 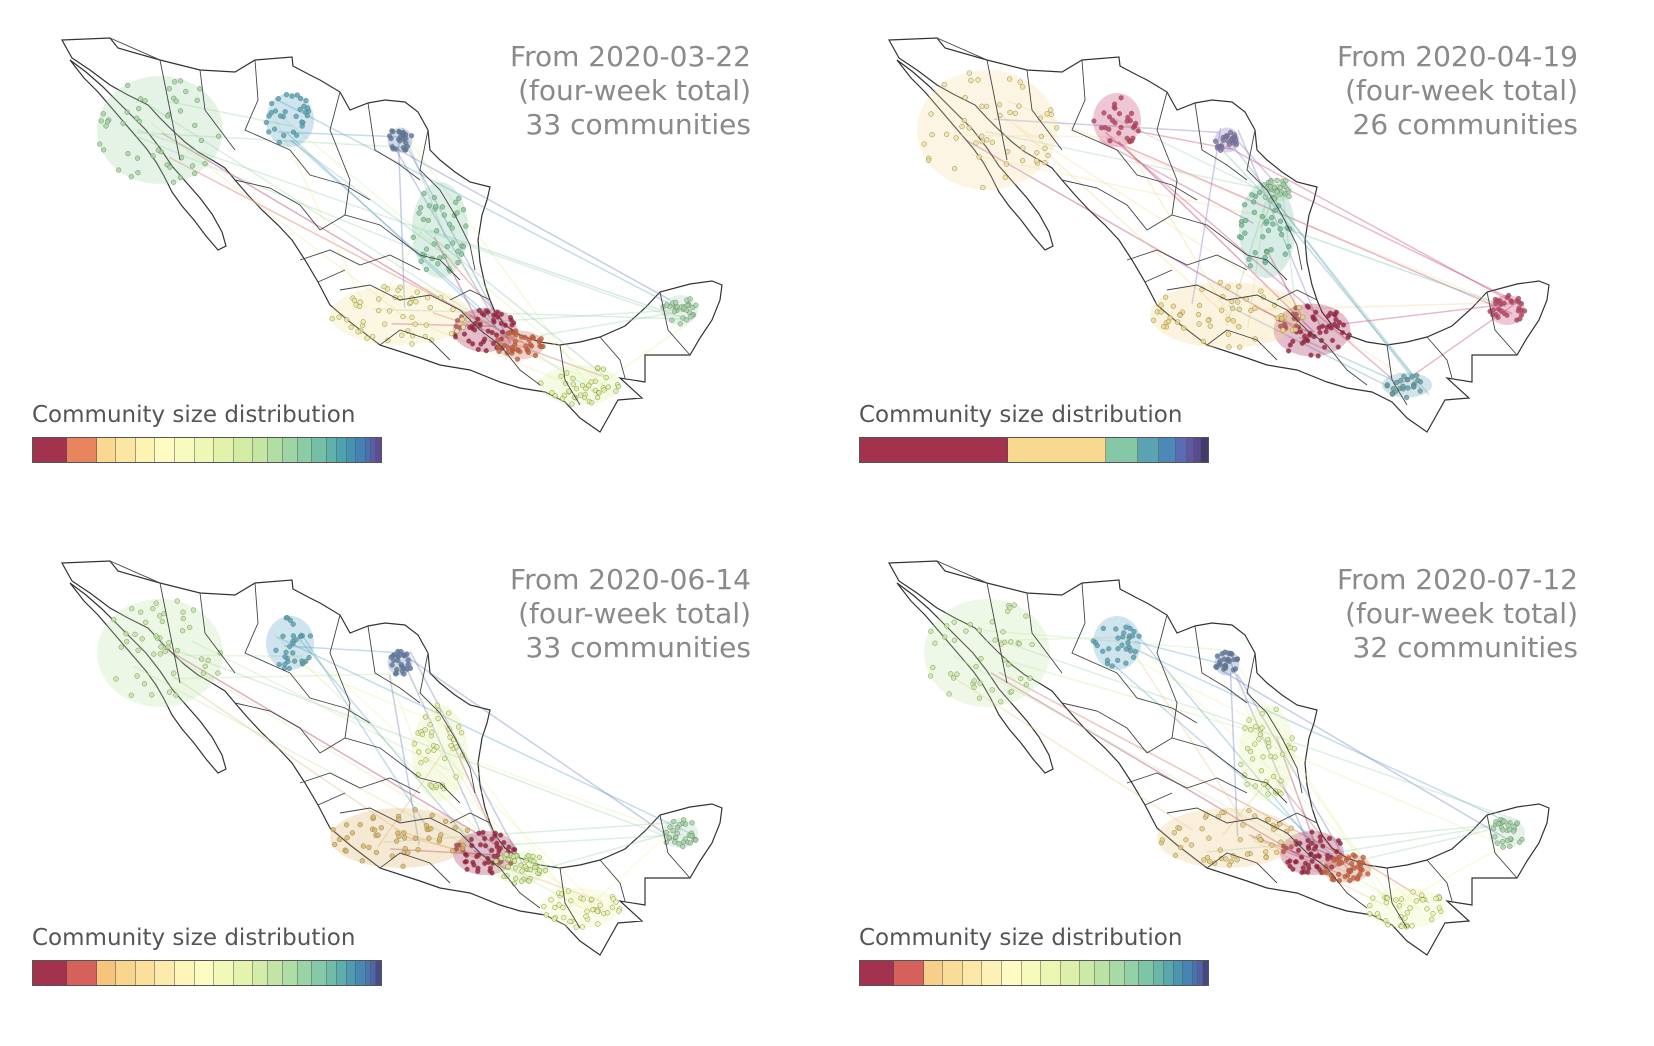 I want to click on community-area, so click(x=580, y=908).